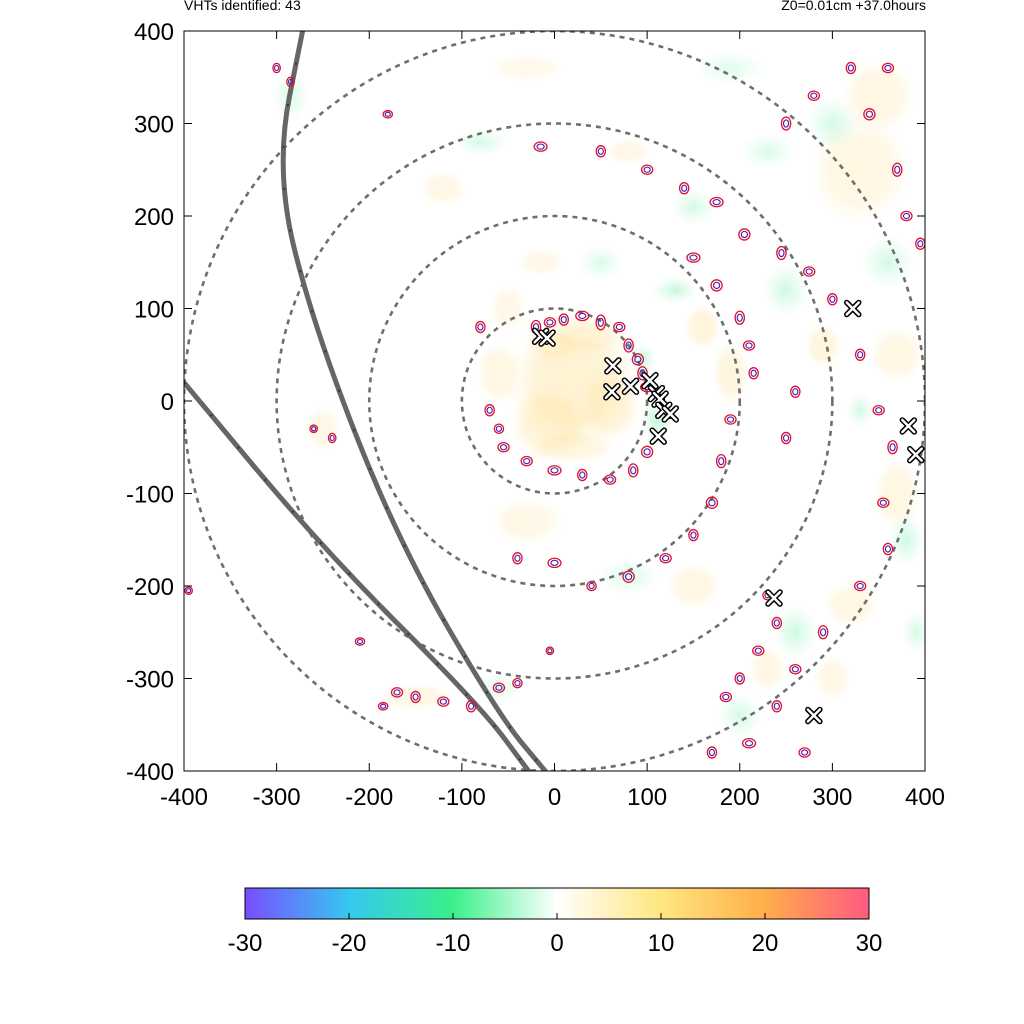 Image resolution: width=1024 pixels, height=1024 pixels. I want to click on vht-count-label: VHTs identified: 43, so click(242, 6).